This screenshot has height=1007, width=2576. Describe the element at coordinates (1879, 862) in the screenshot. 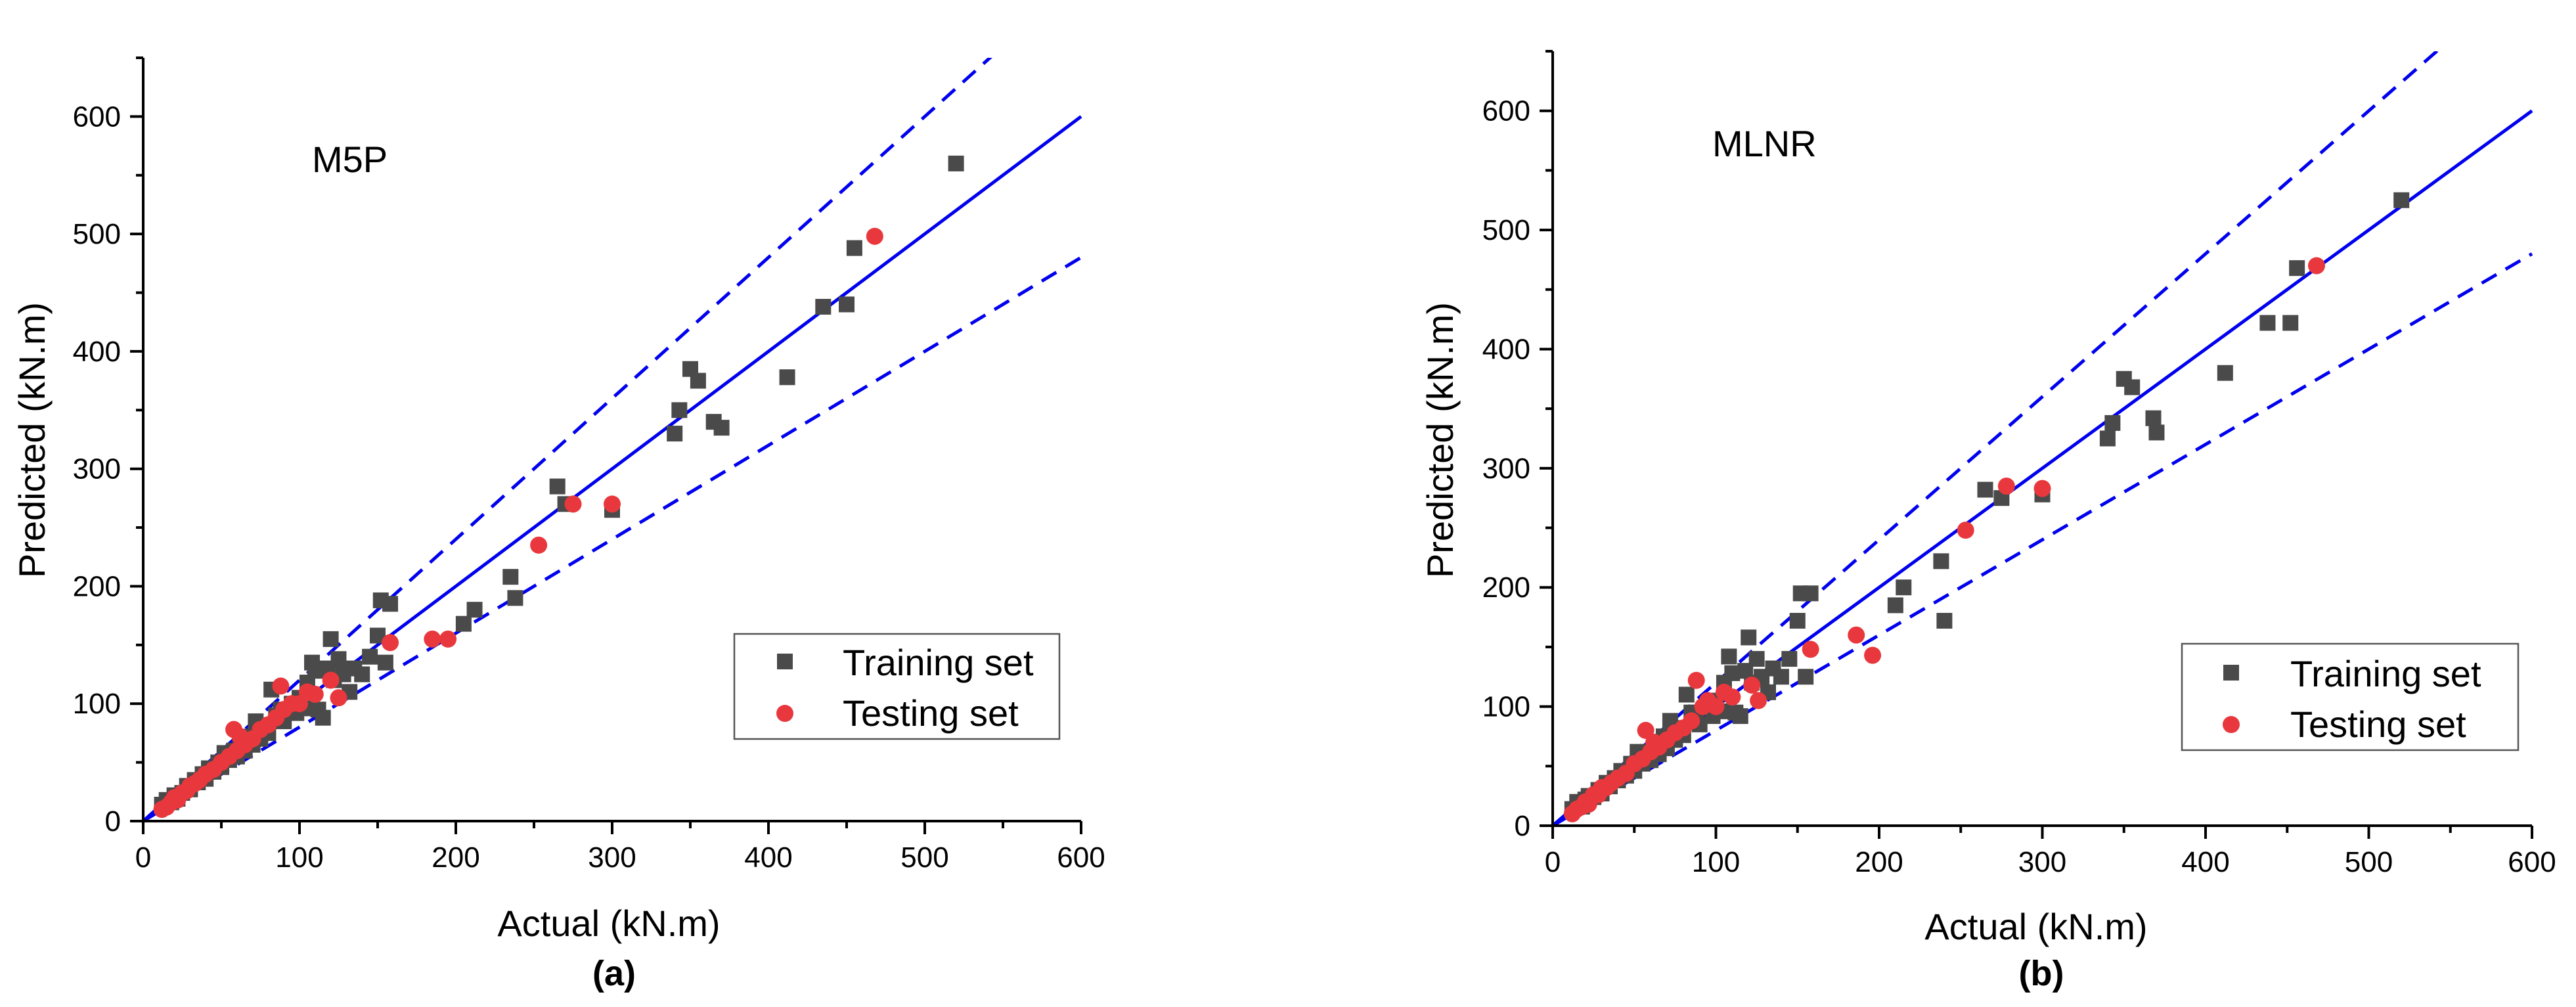

I see `x-tick-label: 200` at that location.